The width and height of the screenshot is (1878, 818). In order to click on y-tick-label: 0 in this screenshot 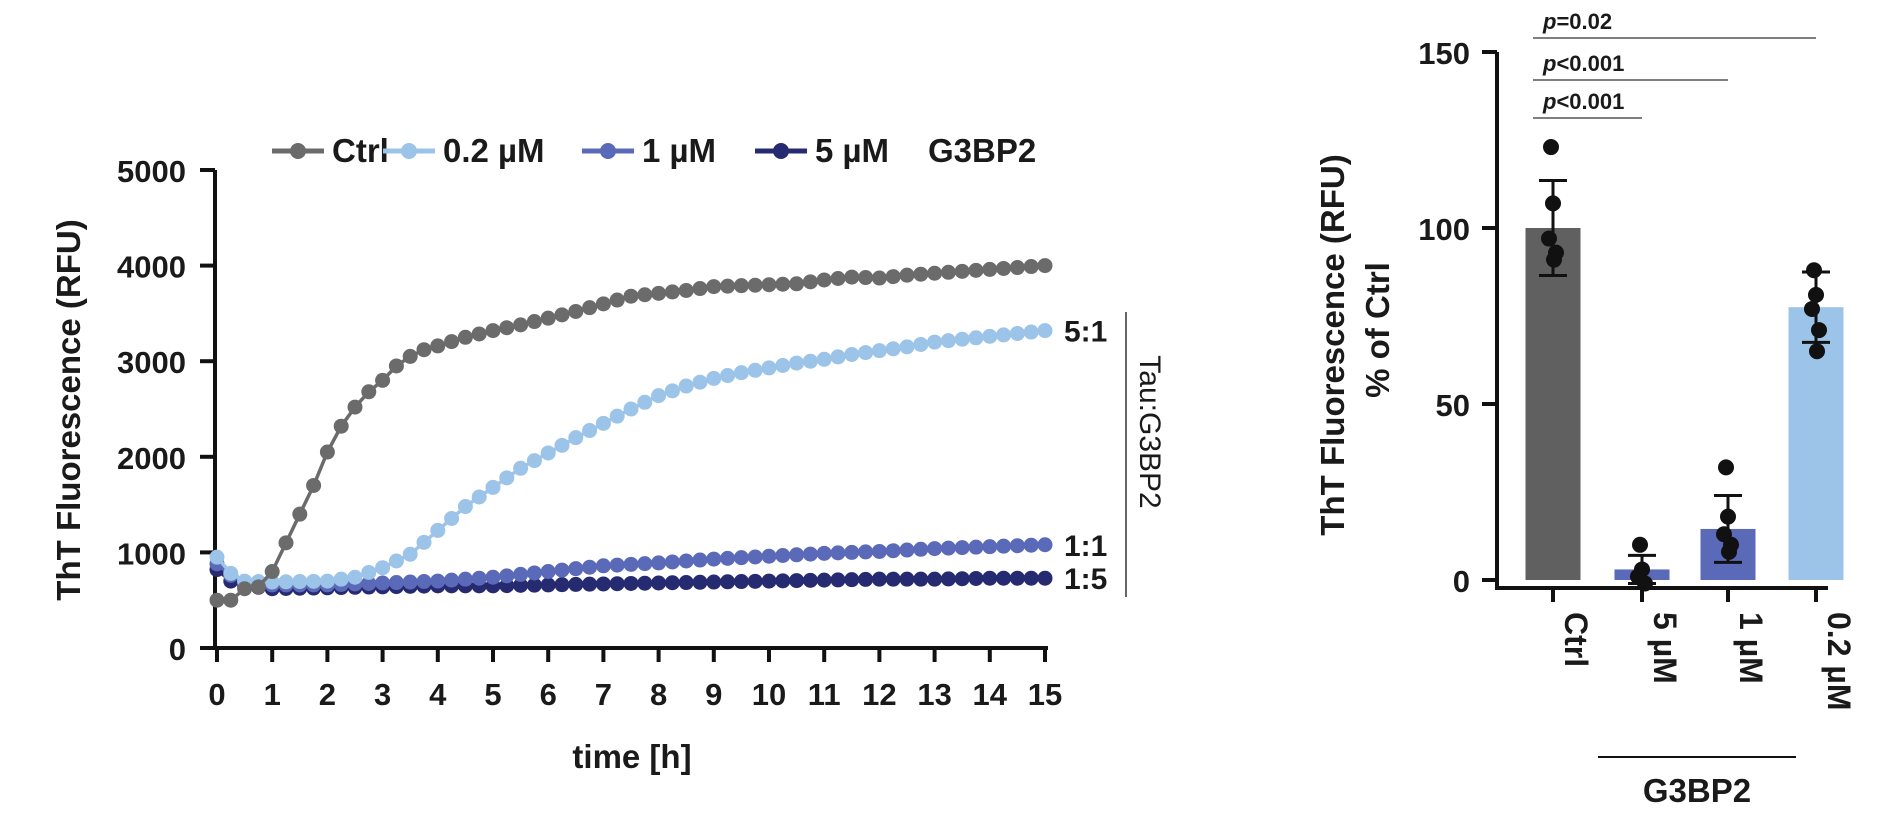, I will do `click(177, 649)`.